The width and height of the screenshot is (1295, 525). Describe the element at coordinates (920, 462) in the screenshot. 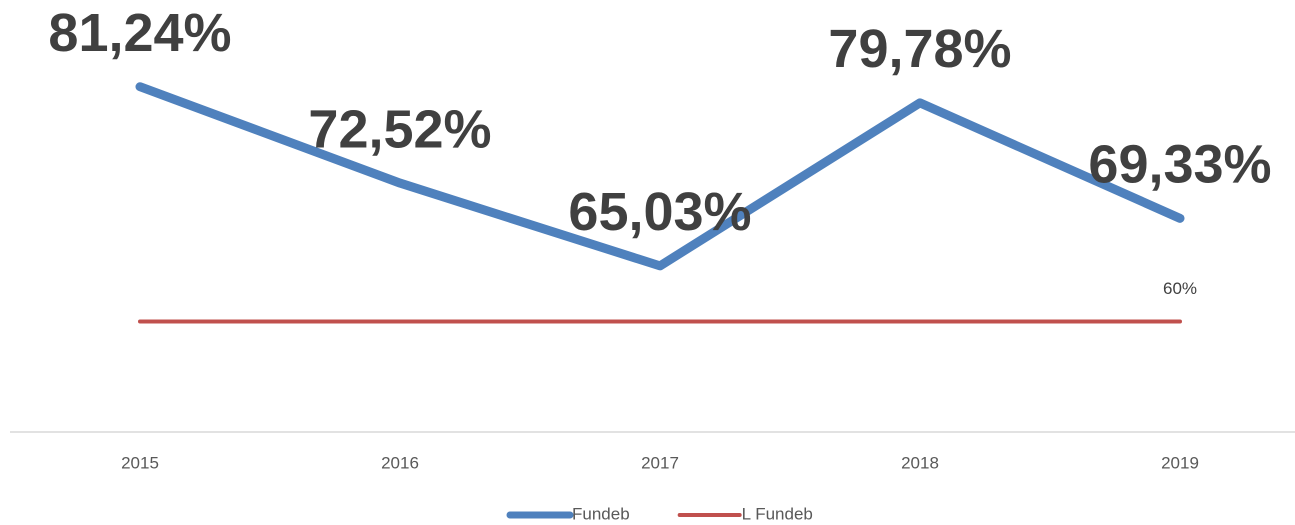

I see `x-tick-label: 2018` at that location.